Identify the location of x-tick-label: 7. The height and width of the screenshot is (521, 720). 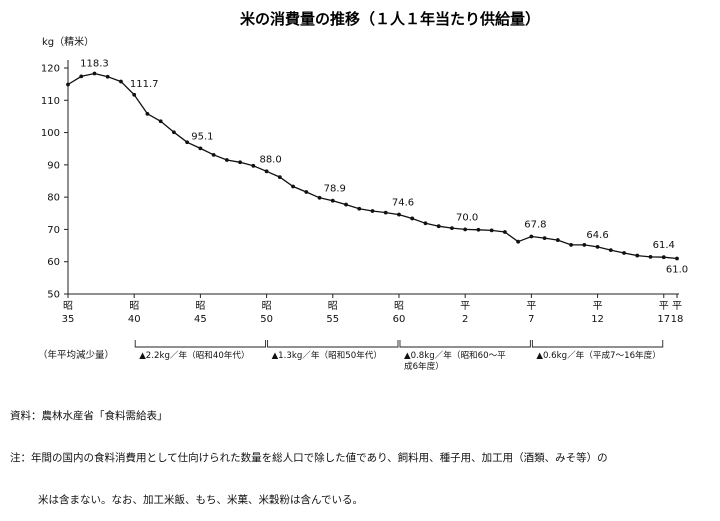
(531, 319).